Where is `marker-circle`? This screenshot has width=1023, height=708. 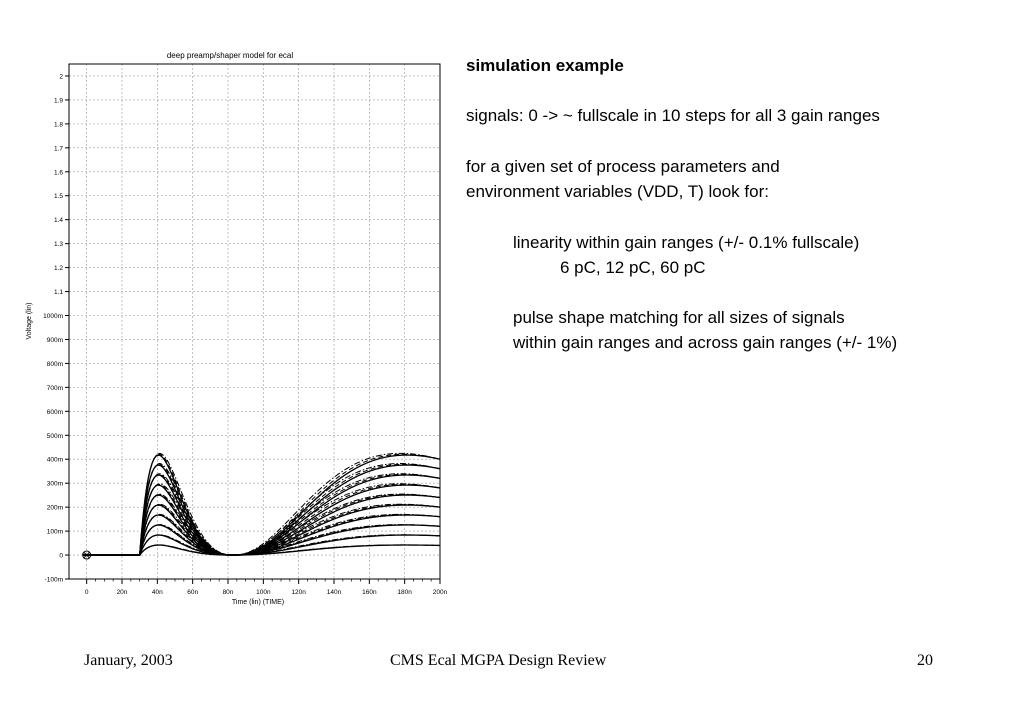 marker-circle is located at coordinates (87, 555).